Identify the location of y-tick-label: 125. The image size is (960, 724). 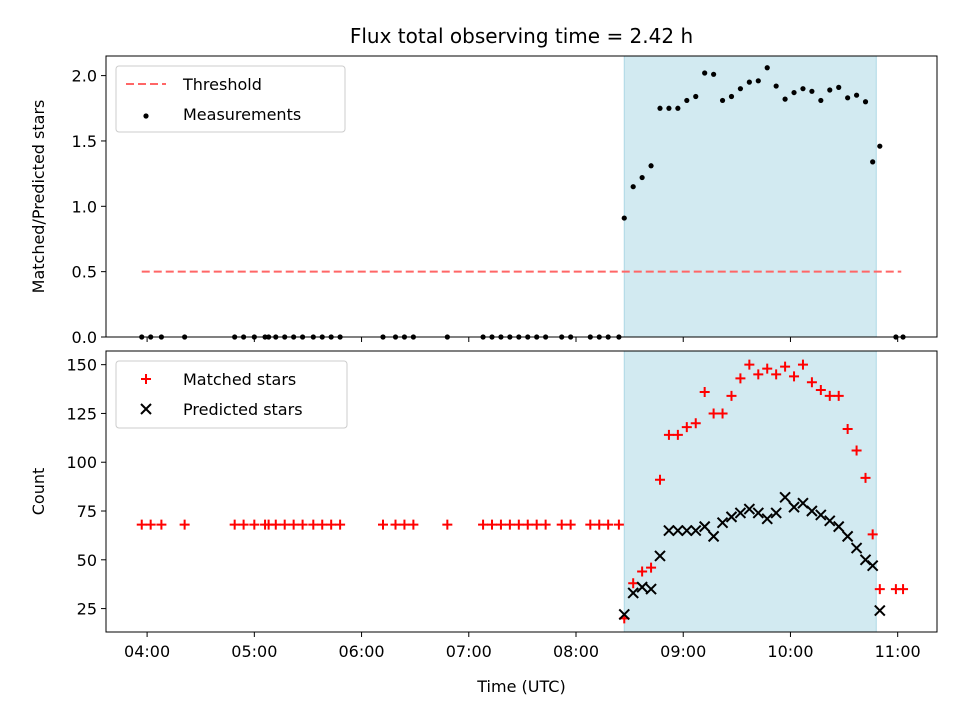
(81, 413).